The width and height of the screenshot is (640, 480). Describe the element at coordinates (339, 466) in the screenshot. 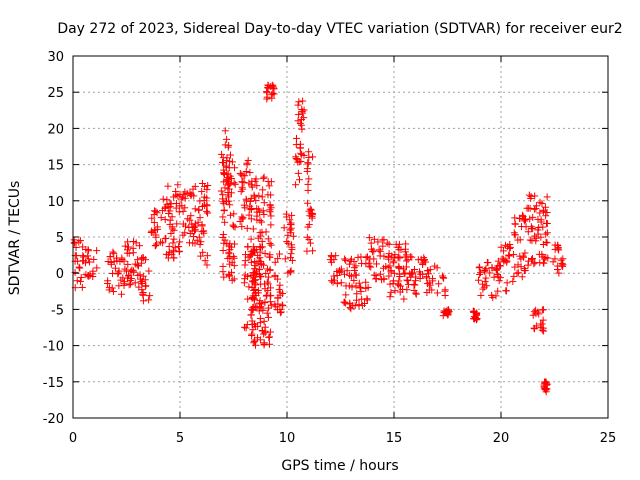

I see `x-axis-label: GPS time / hours` at that location.